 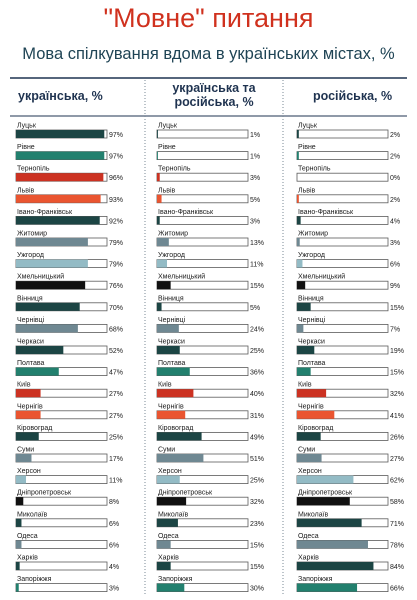 What do you see at coordinates (116, 394) in the screenshot?
I see `value-label: 27%` at bounding box center [116, 394].